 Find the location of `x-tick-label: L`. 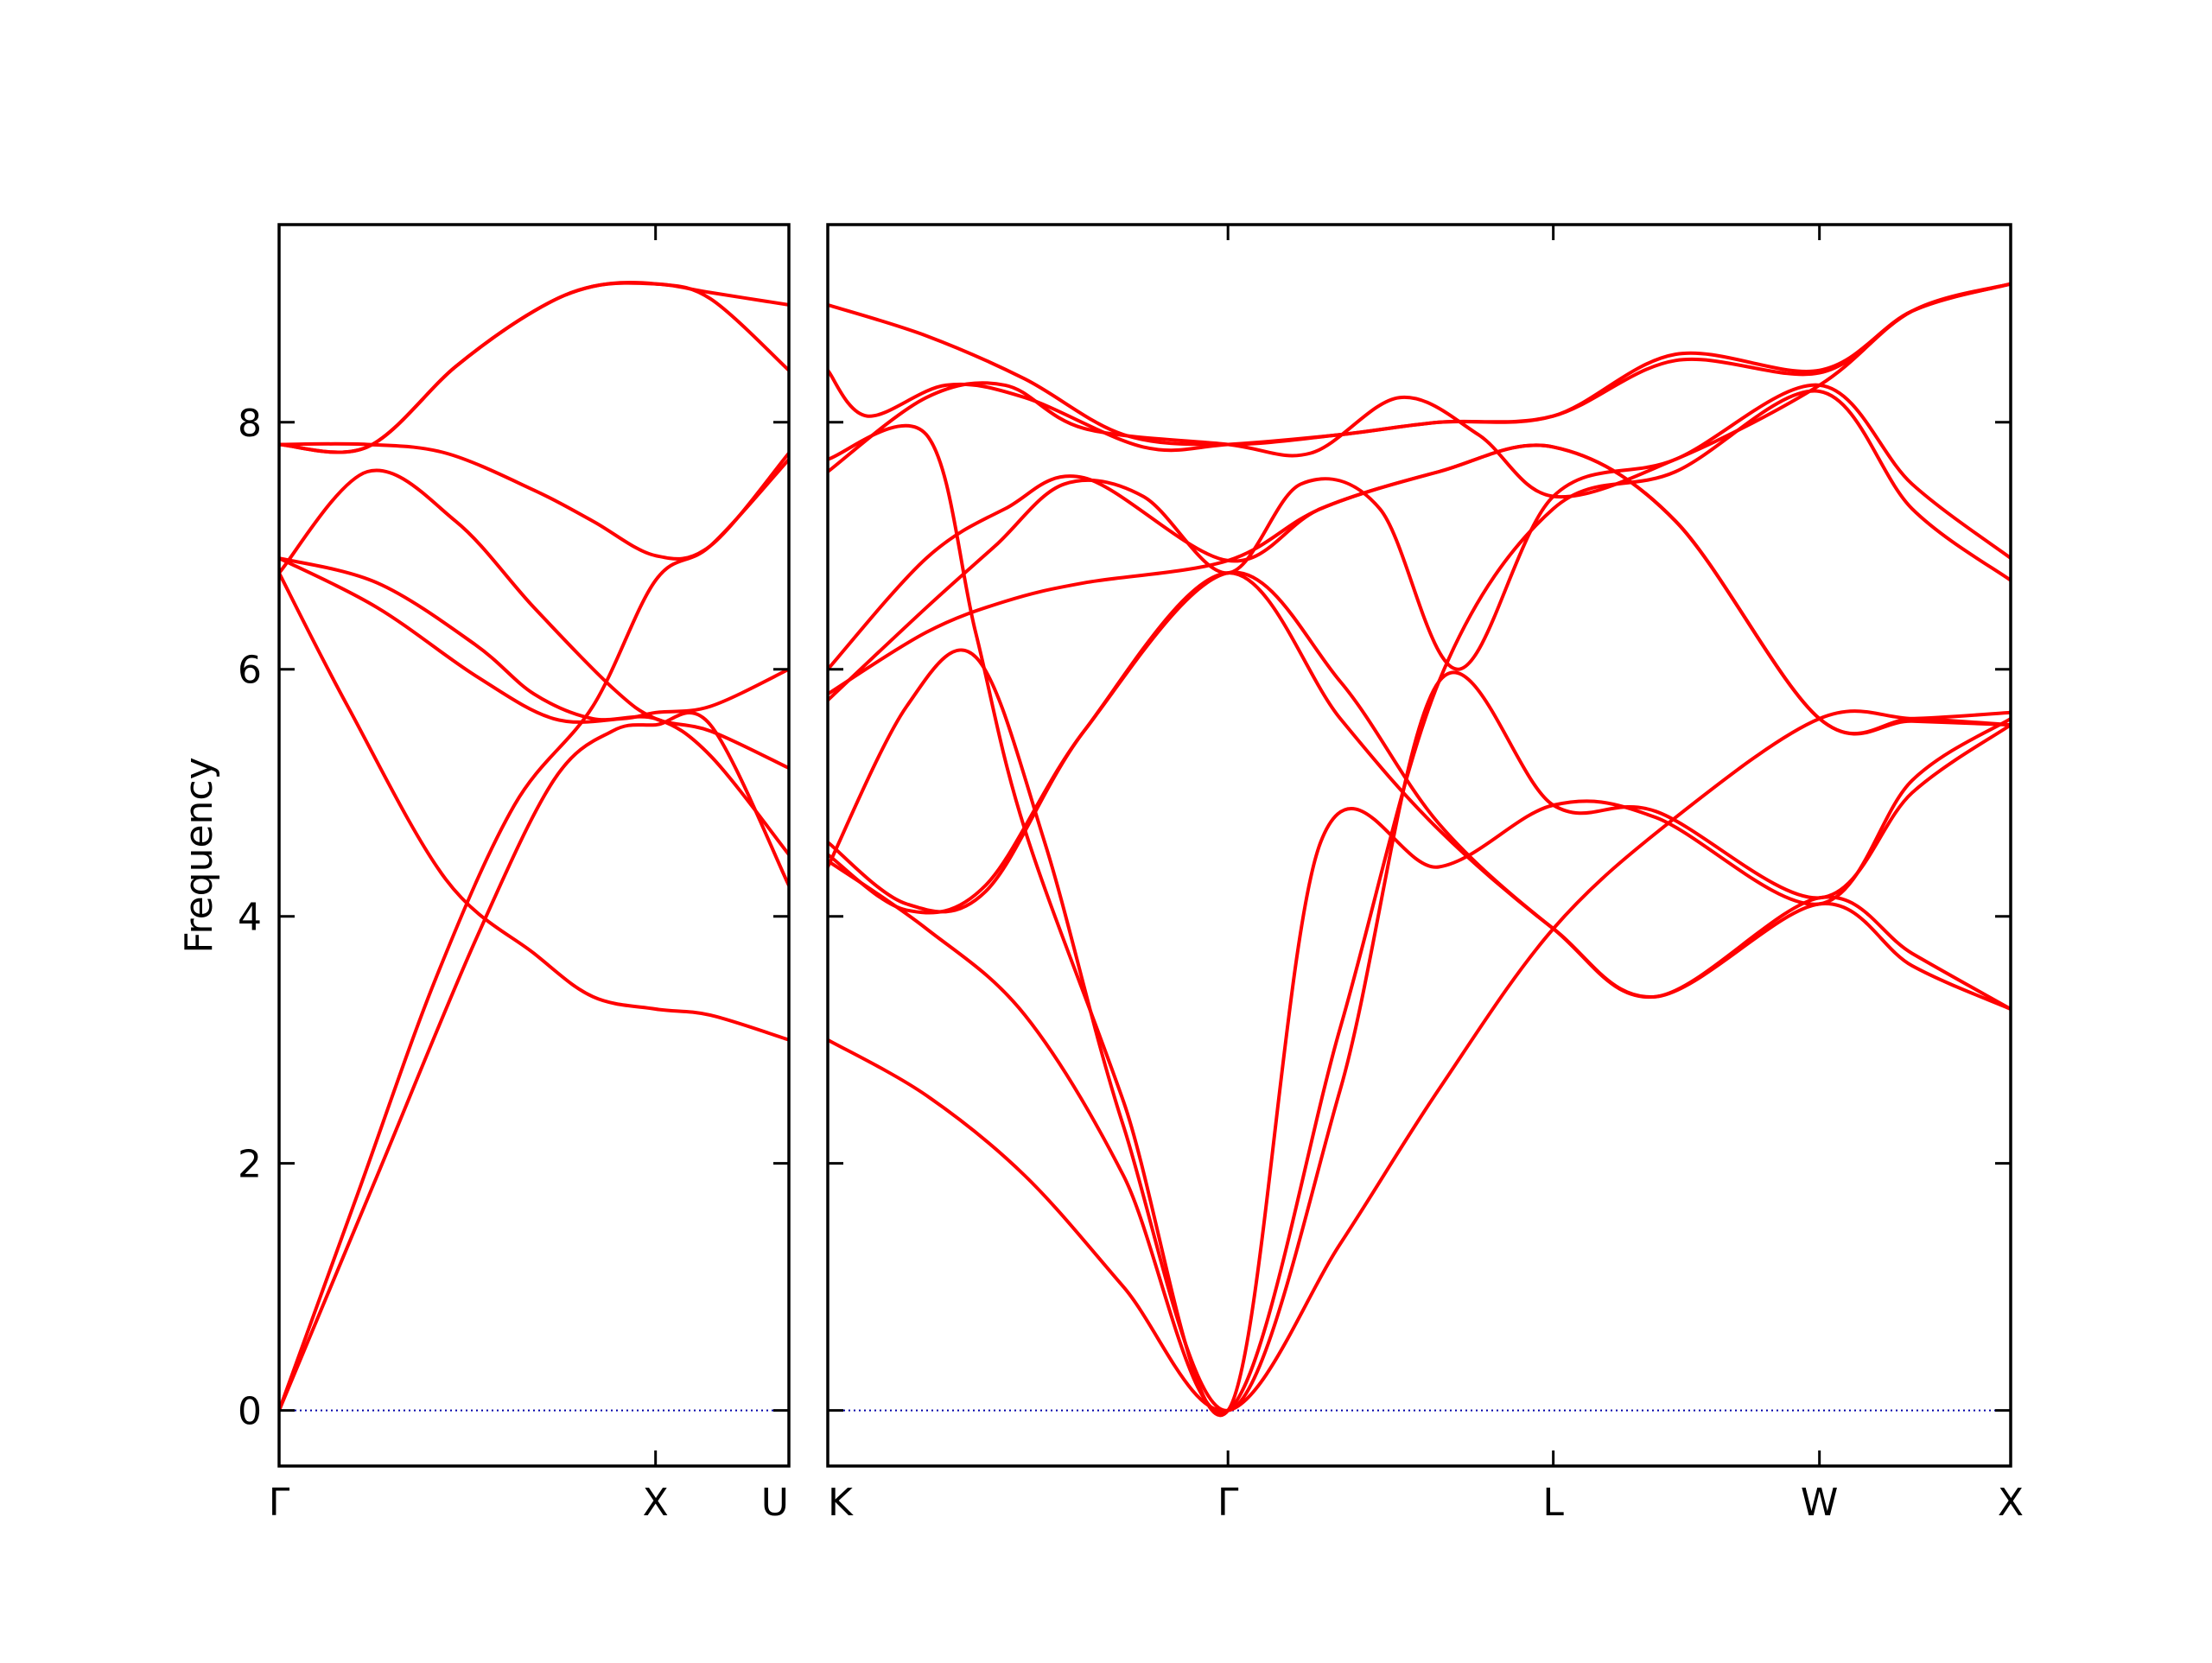

x-tick-label: L is located at coordinates (1553, 1503).